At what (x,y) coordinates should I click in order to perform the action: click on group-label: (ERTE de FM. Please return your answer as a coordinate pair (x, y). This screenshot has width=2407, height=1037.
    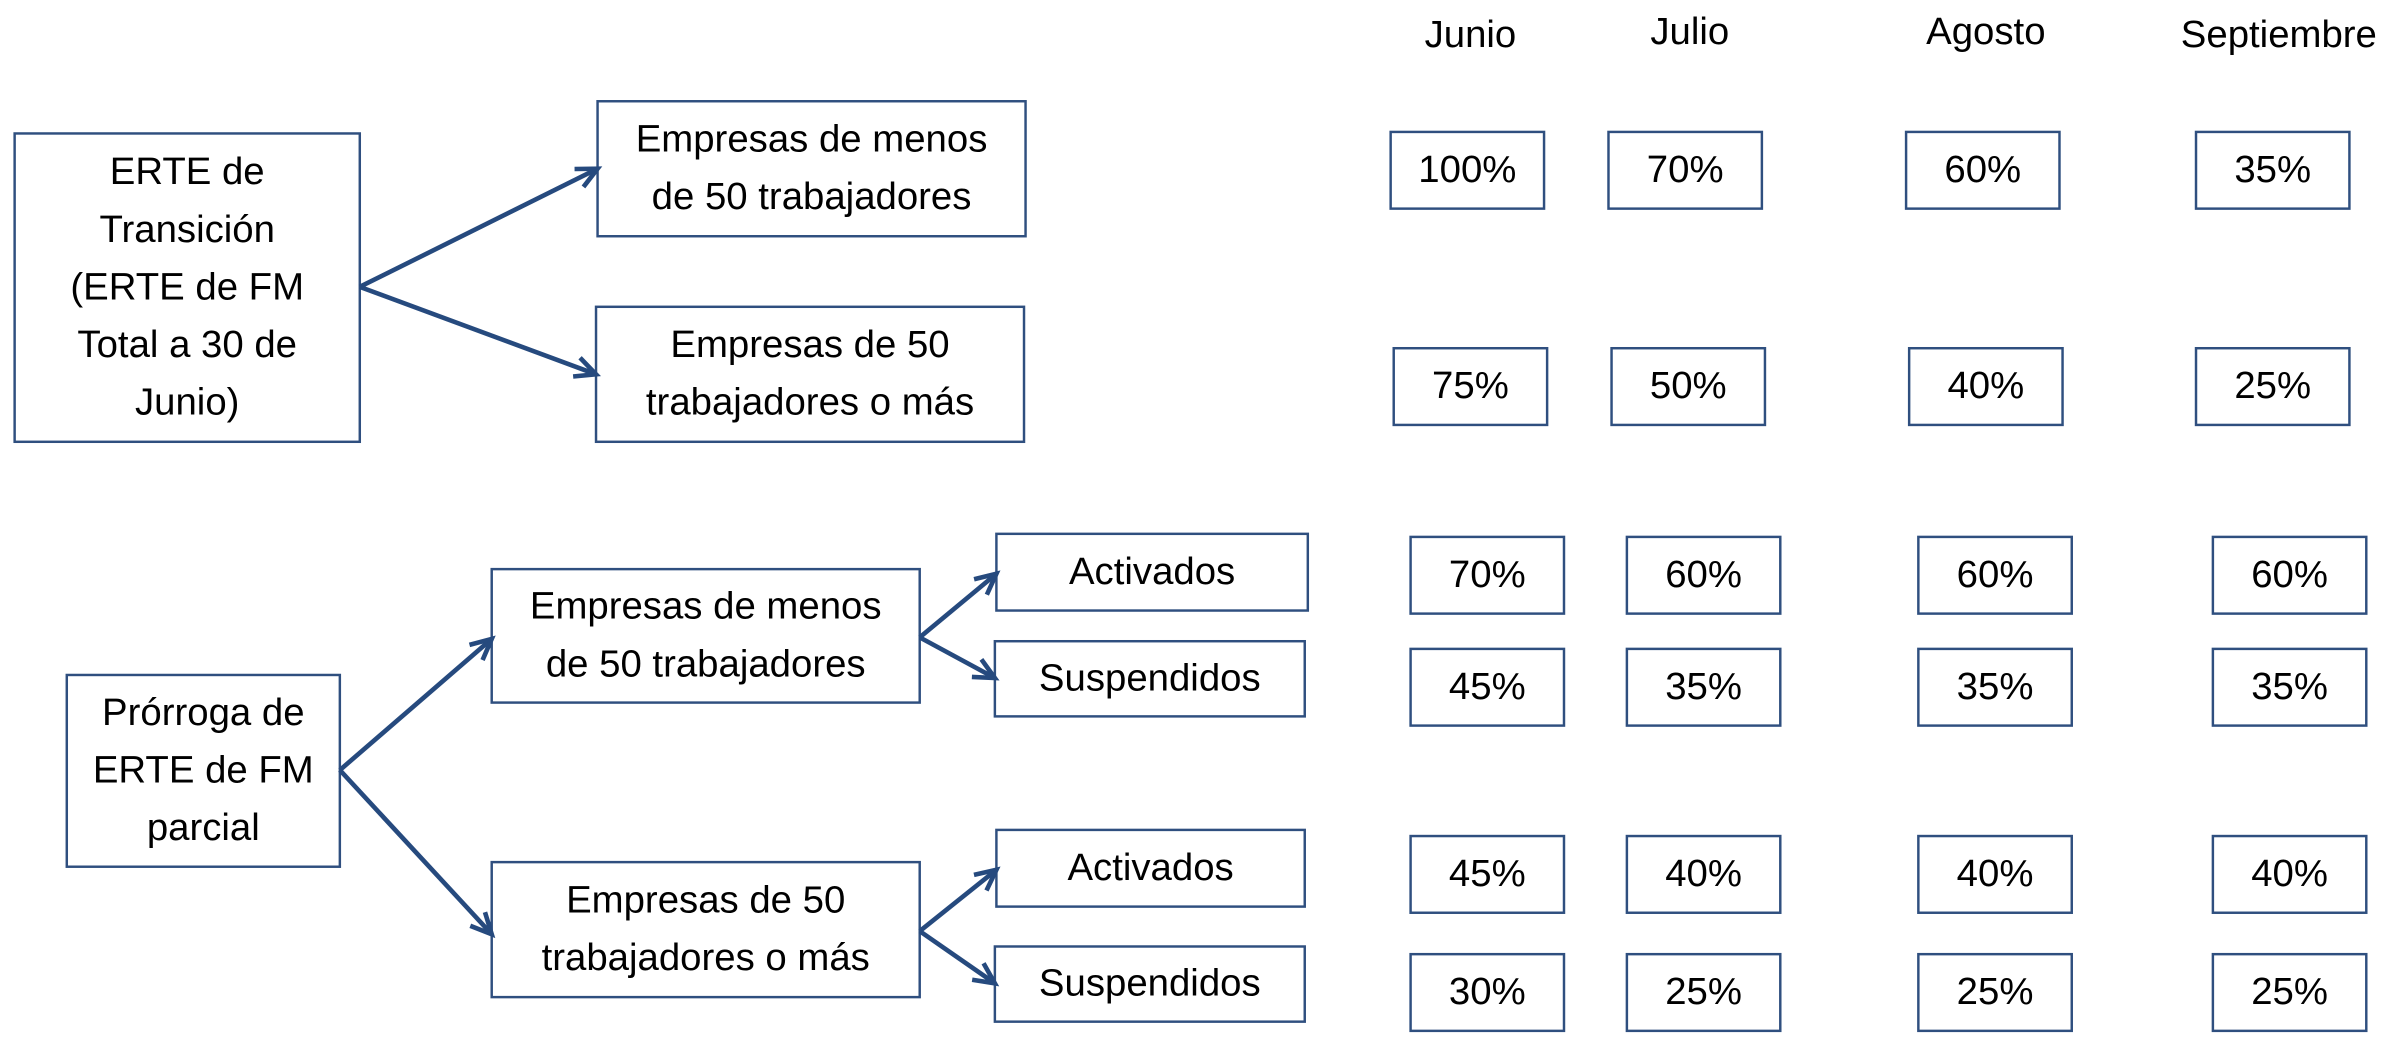
    Looking at the image, I should click on (187, 286).